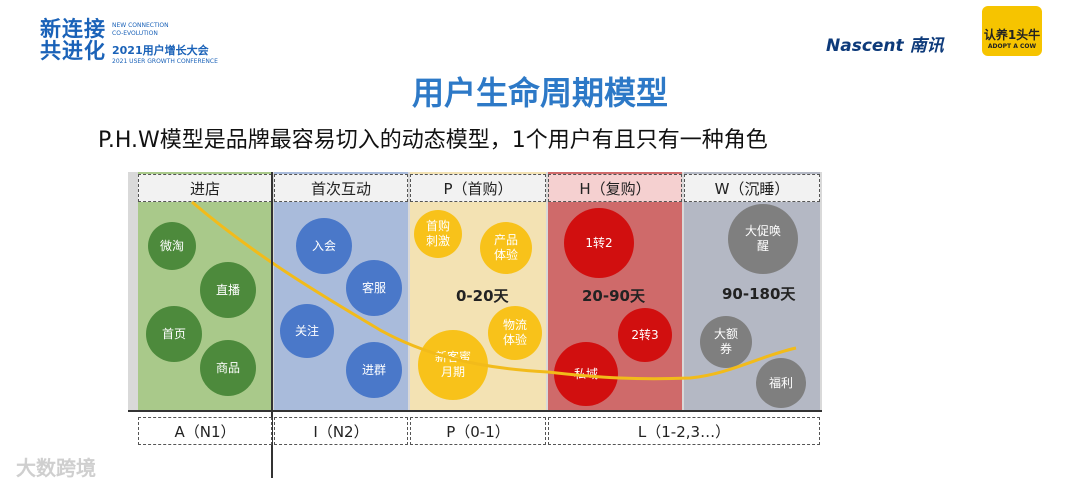 The width and height of the screenshot is (1080, 484). What do you see at coordinates (165, 61) in the screenshot?
I see `conference-logo-line4: 2021 USER GROWTH CONFERENCE` at bounding box center [165, 61].